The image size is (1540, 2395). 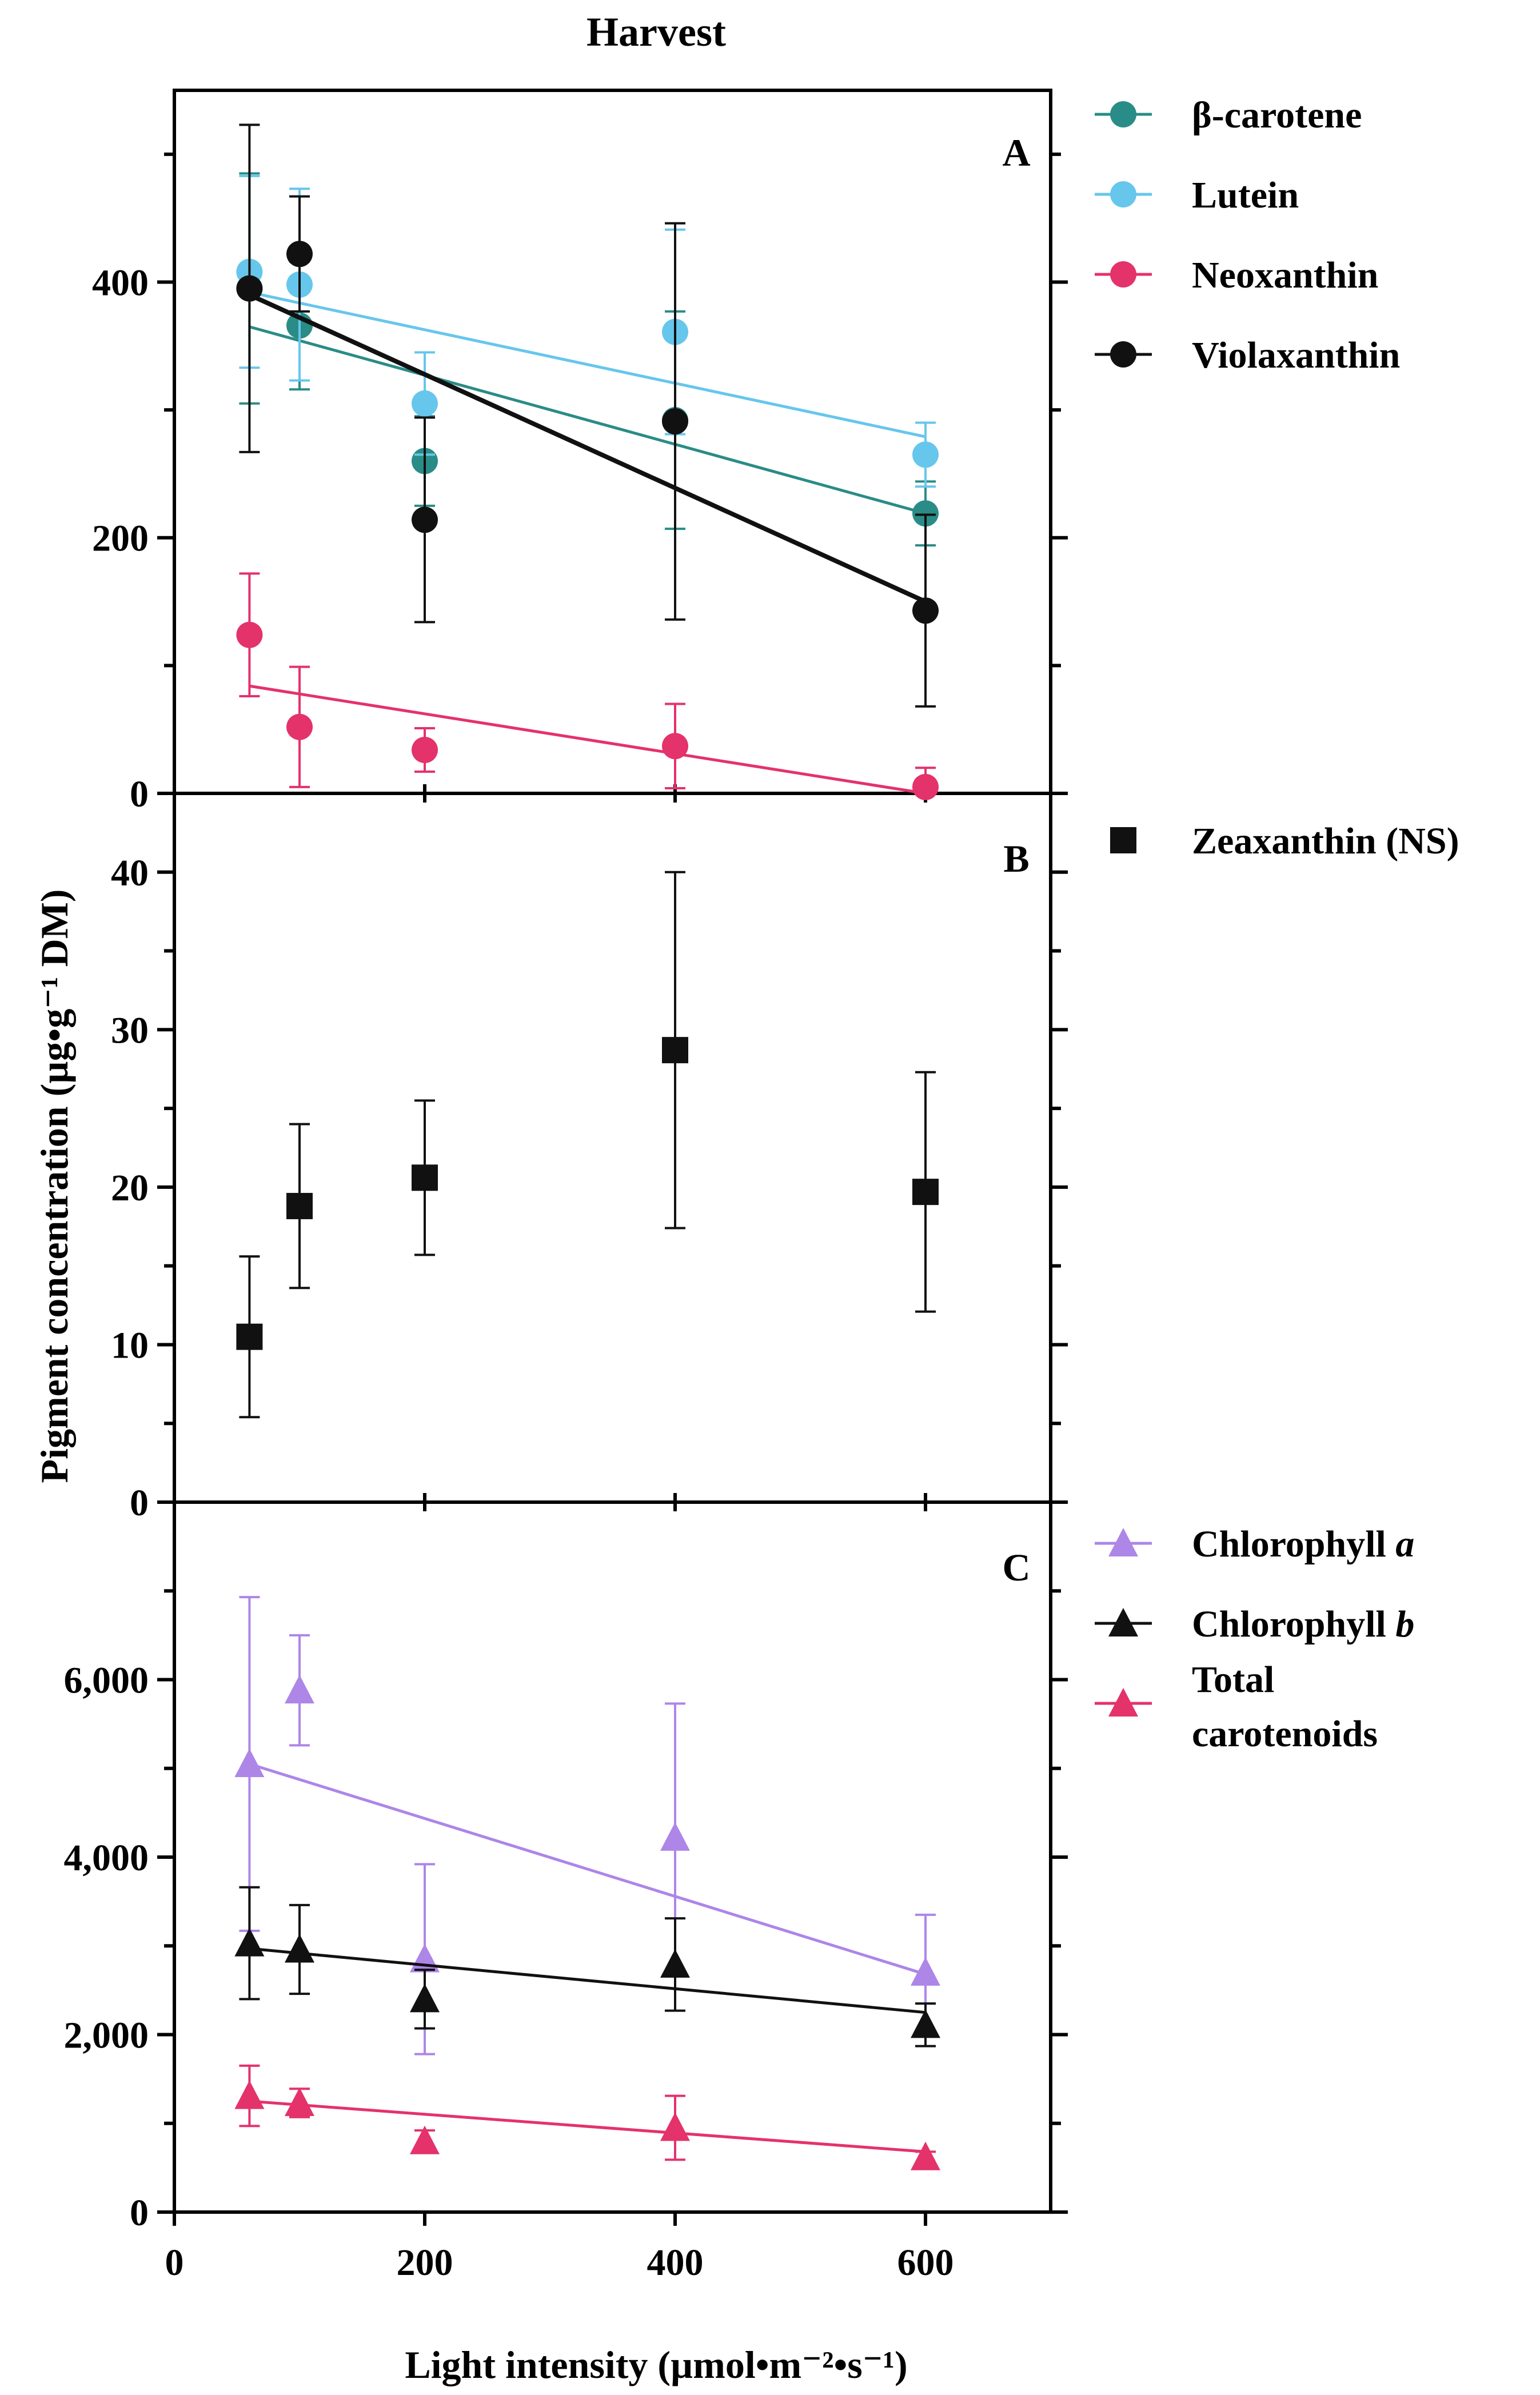 I want to click on zeaxanthin-ns--legend-label: Zeaxanthin (NS), so click(x=1326, y=841).